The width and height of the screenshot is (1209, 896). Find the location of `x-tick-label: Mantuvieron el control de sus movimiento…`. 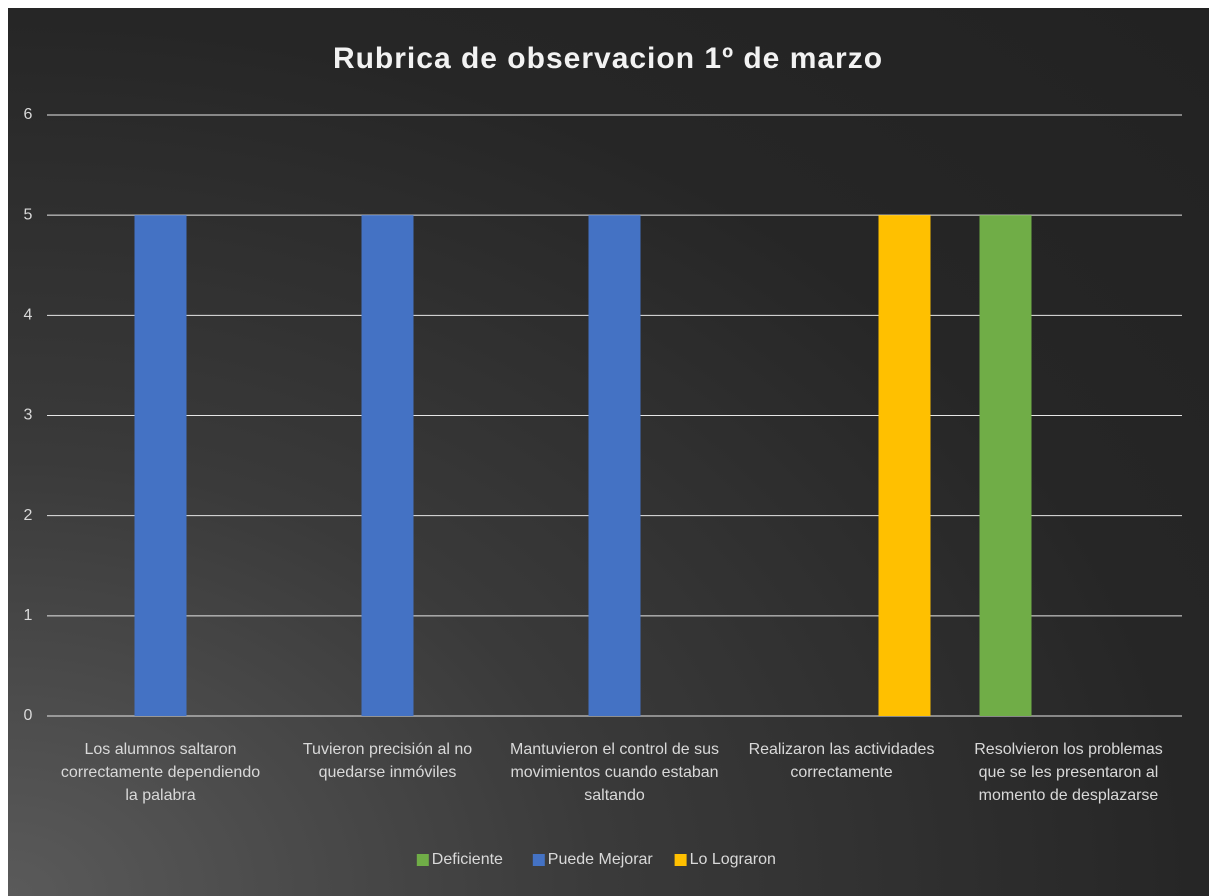

x-tick-label: Mantuvieron el control de sus movimiento… is located at coordinates (614, 772).